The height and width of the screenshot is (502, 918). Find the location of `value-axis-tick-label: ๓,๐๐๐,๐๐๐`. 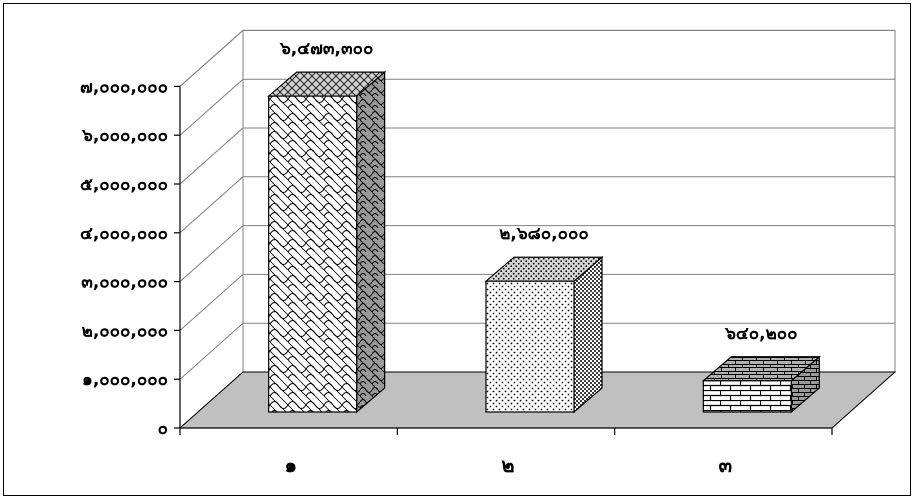

value-axis-tick-label: ๓,๐๐๐,๐๐๐ is located at coordinates (124, 283).